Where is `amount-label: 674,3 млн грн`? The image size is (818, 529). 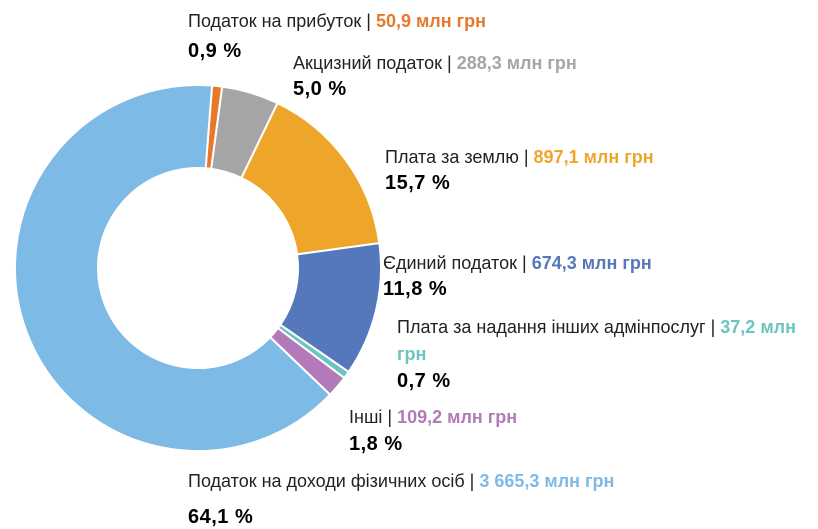
amount-label: 674,3 млн грн is located at coordinates (591, 263).